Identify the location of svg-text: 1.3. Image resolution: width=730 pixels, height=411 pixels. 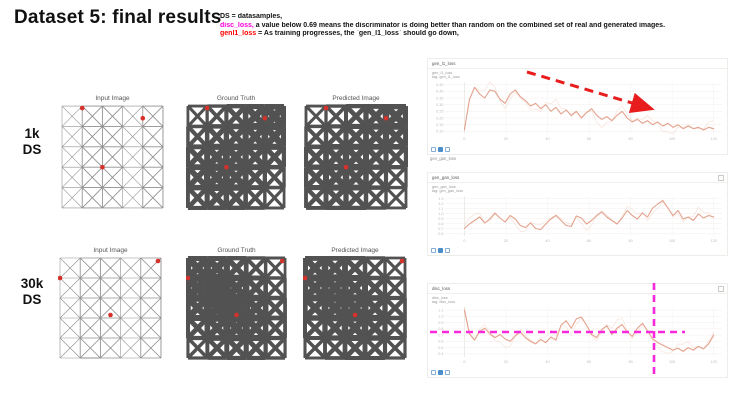
(440, 198).